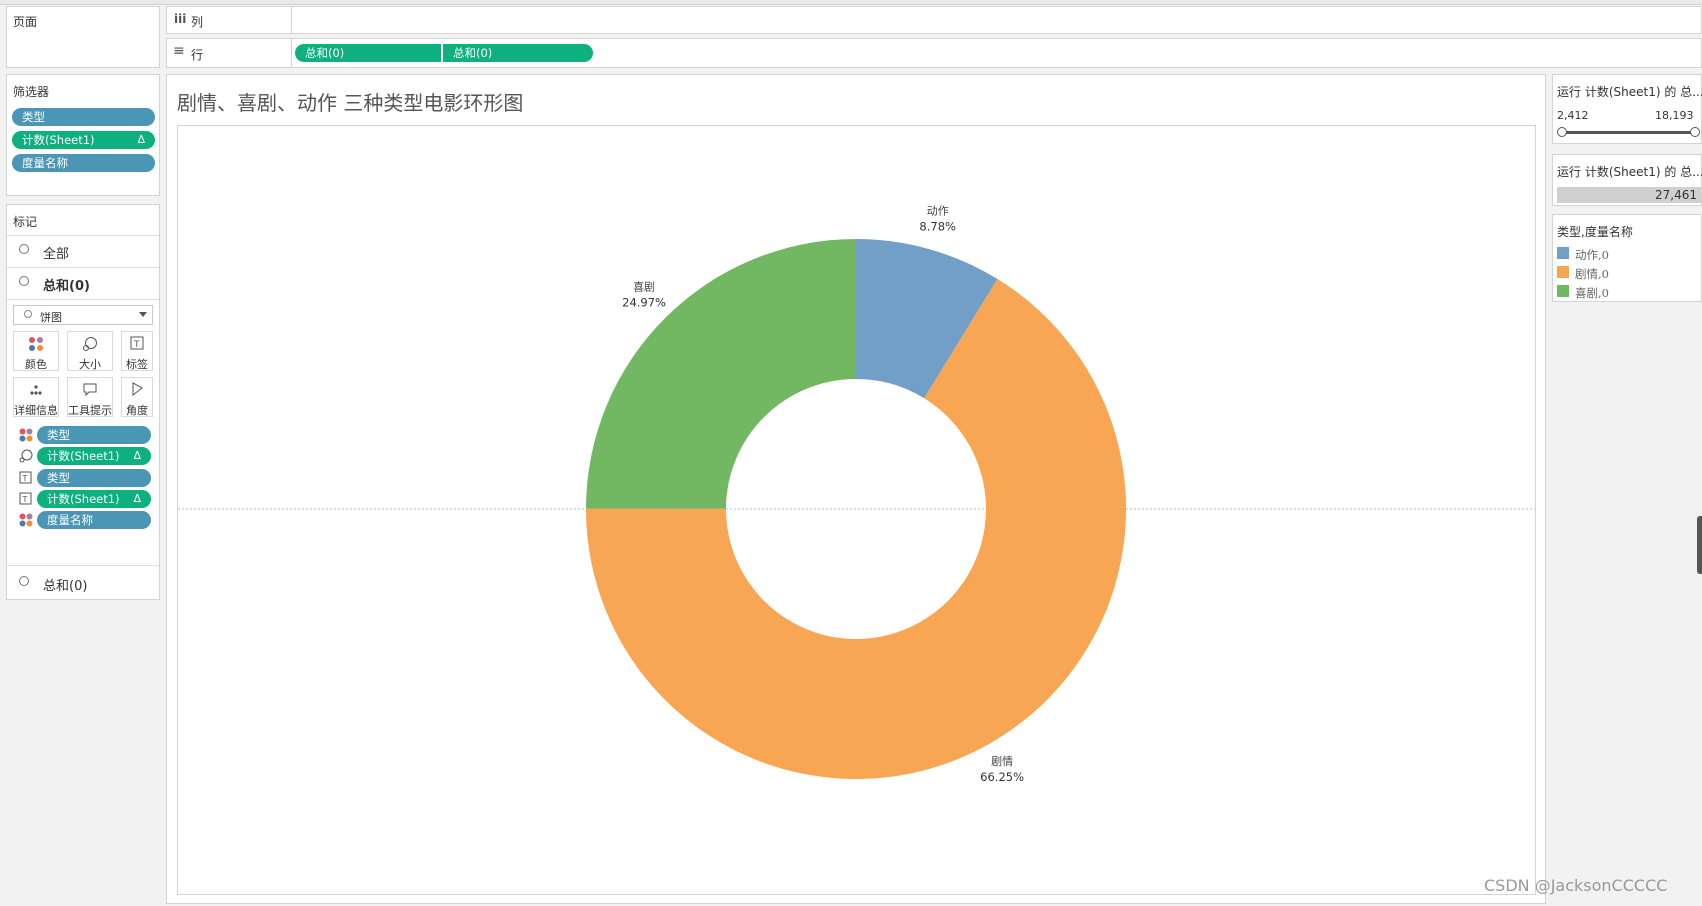  I want to click on slice-percent: 8.78%, so click(937, 226).